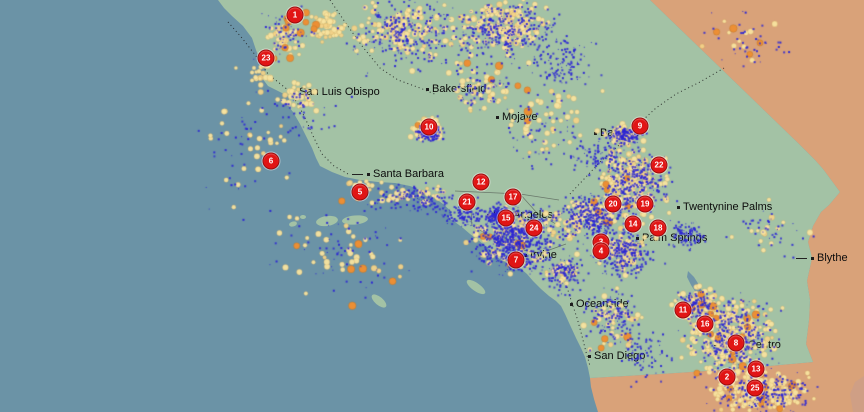  What do you see at coordinates (727, 377) in the screenshot?
I see `quake-marker-2: 2` at bounding box center [727, 377].